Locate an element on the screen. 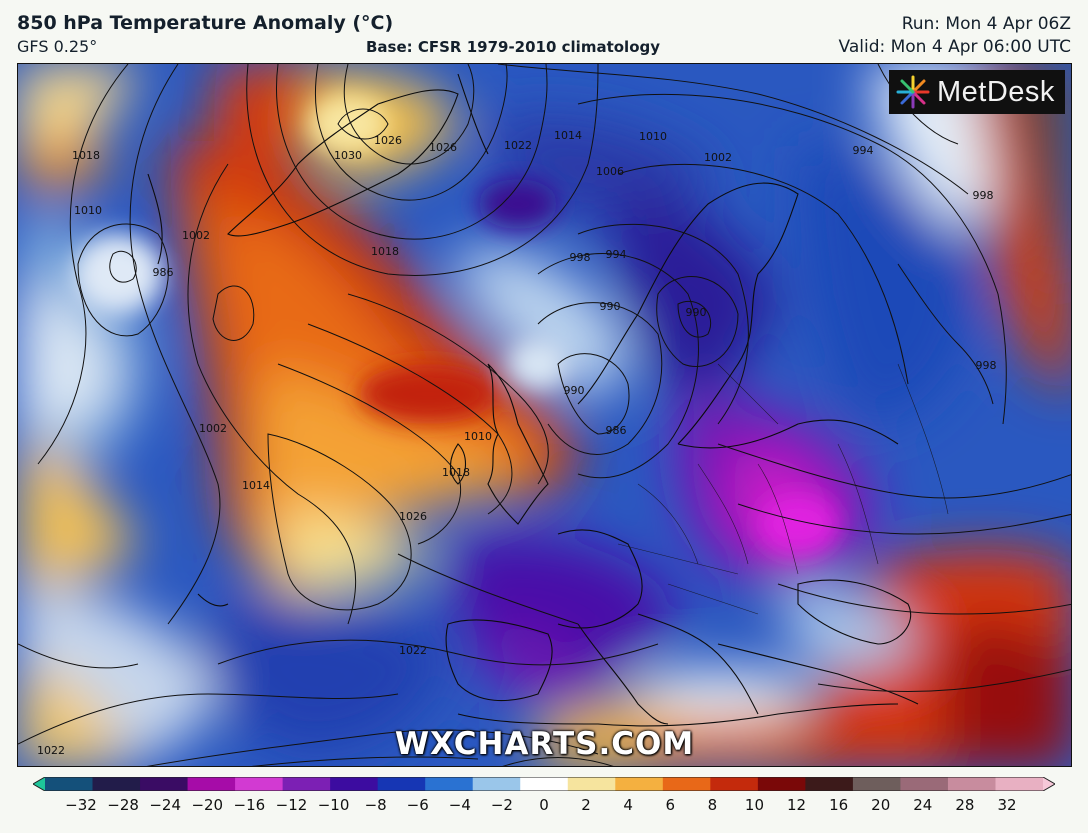 This screenshot has width=1088, height=833. colorbar-tick-label: 8 is located at coordinates (712, 805).